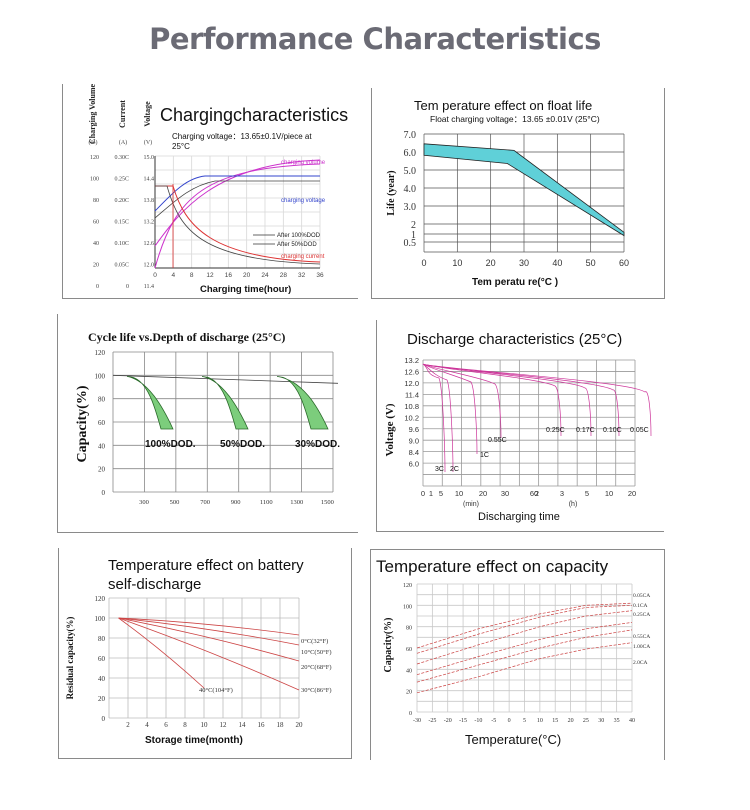 This screenshot has height=810, width=750. I want to click on x-tick-label: 15, so click(555, 721).